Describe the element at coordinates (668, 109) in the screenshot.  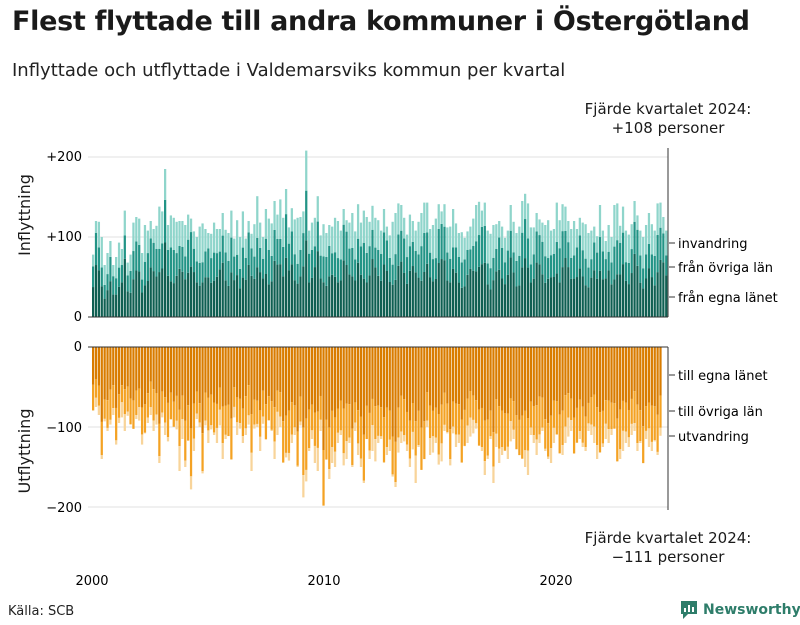
I see `in-annotation-line1: Fjärde kvartalet 2024:` at that location.